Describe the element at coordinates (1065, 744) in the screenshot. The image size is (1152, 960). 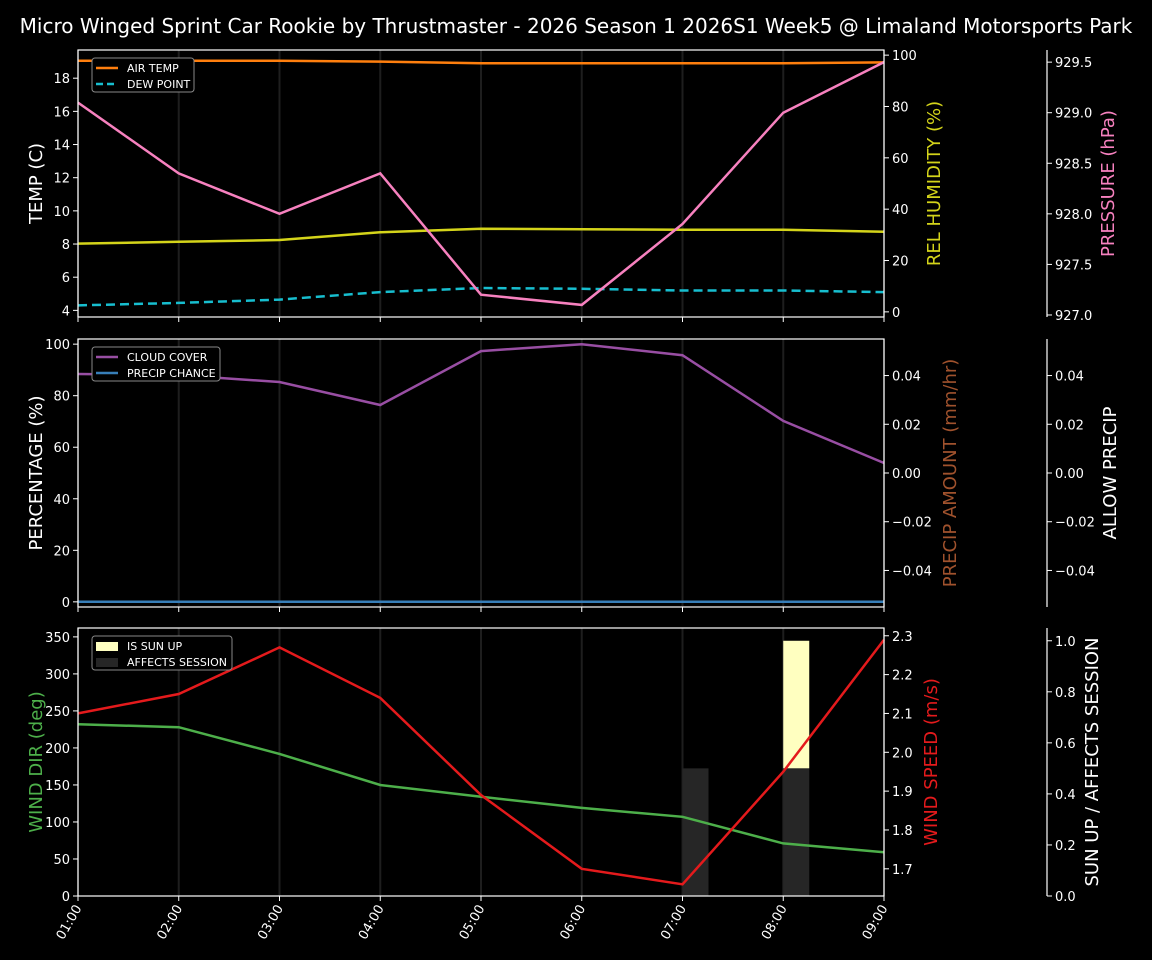
I see `outer-tick-label: 0.6` at that location.